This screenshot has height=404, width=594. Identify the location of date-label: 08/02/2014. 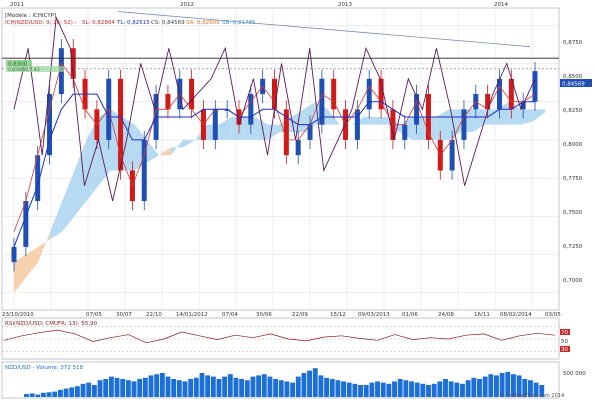
(516, 315).